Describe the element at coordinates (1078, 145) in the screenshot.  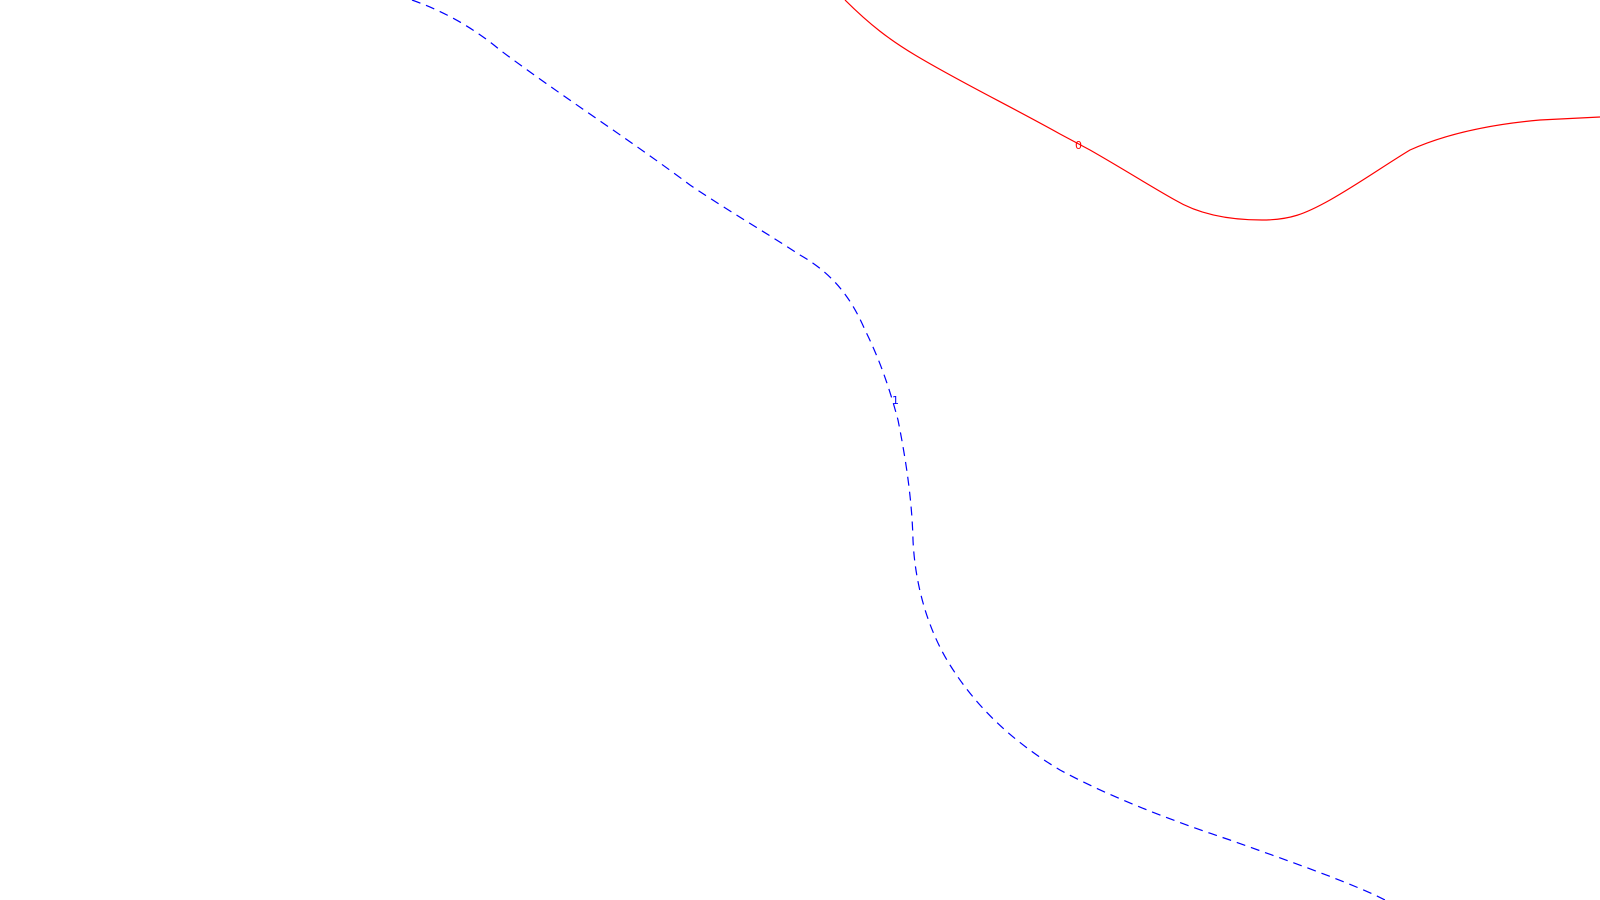
I see `contour-label-0: 0` at that location.